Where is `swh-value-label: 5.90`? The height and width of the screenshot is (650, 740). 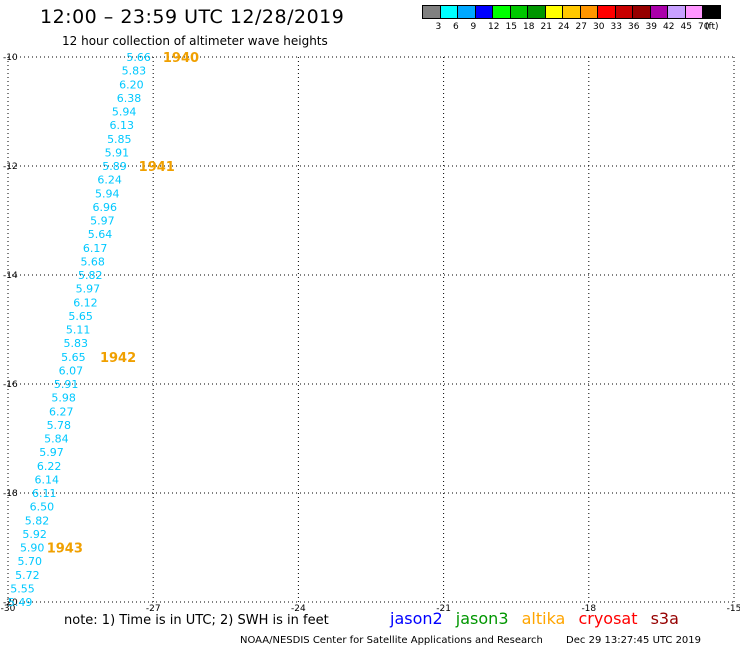 swh-value-label: 5.90 is located at coordinates (32, 548).